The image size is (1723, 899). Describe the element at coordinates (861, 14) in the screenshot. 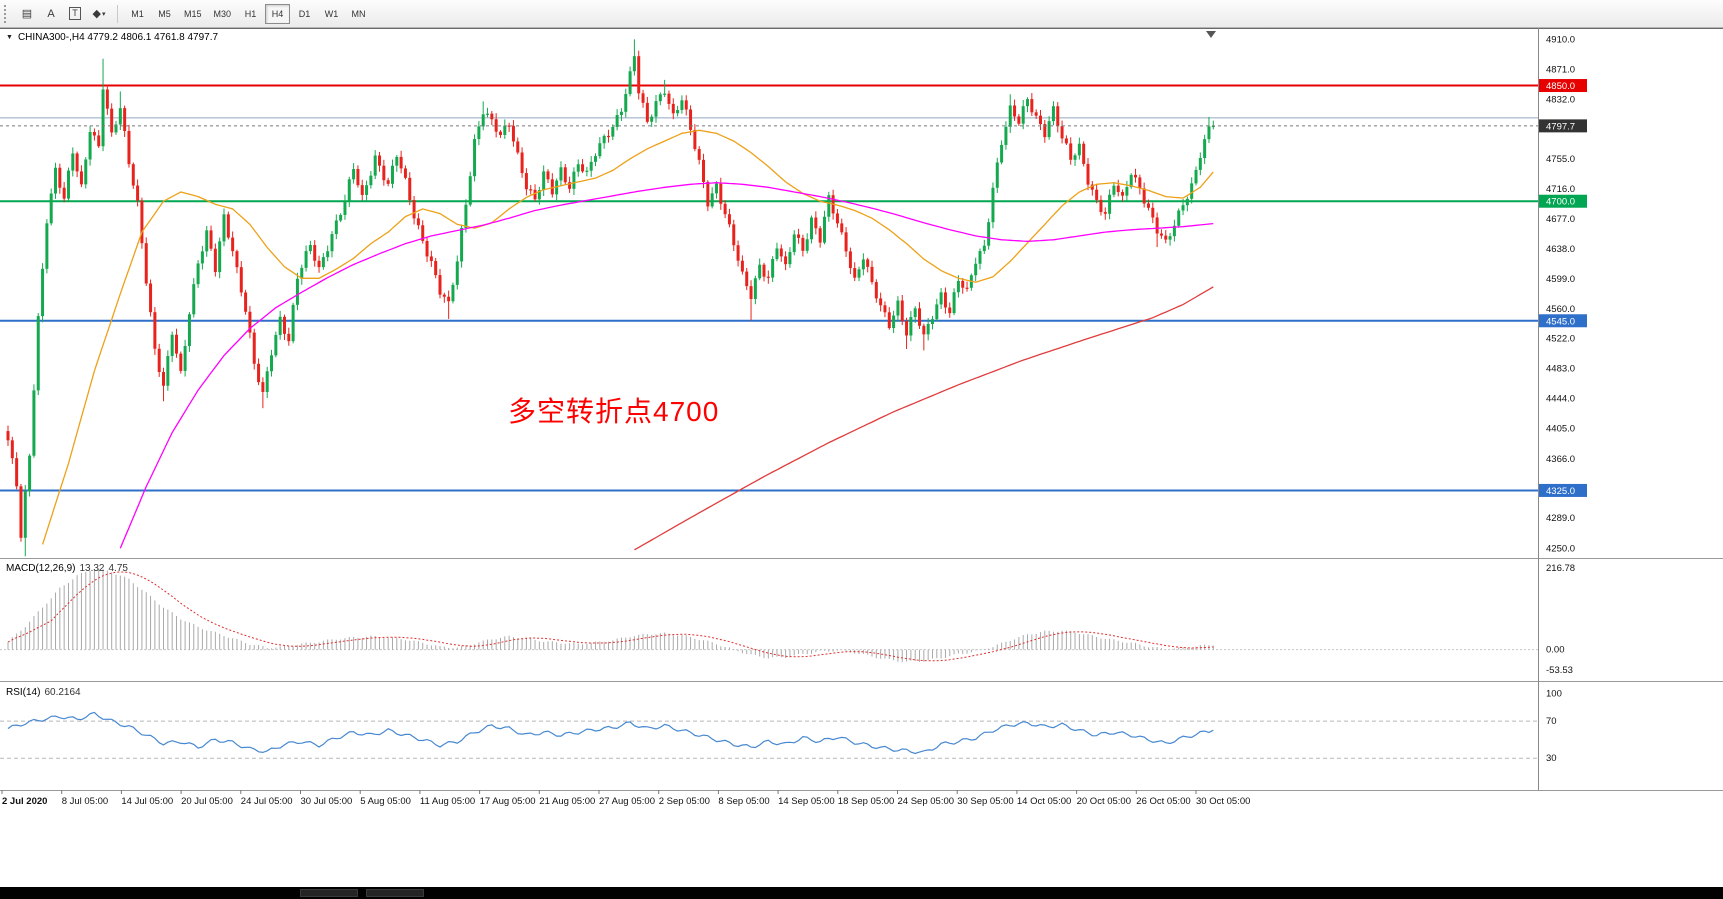

I see `top-toolbar: ▤ A T ◆ ▾ M1 M5 M15 M30 H1 H4 D1 W1 MN` at that location.